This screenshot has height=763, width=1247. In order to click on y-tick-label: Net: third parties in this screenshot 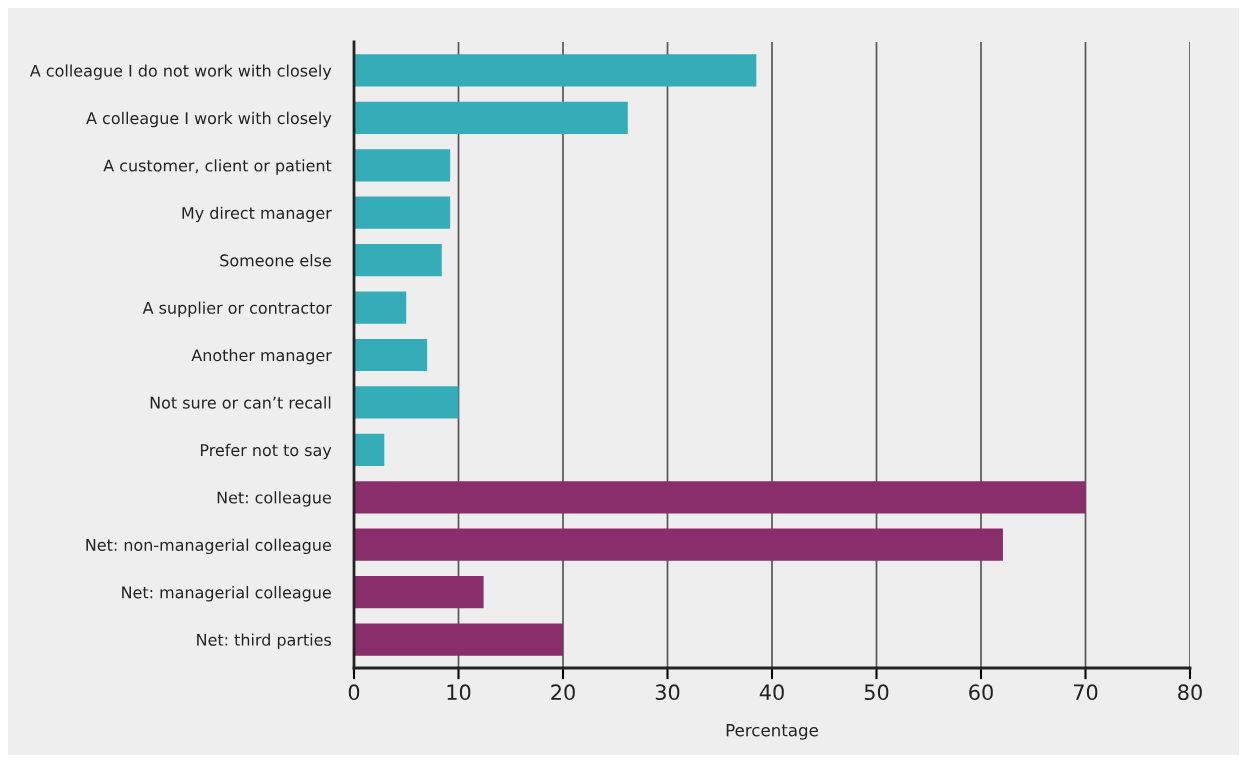, I will do `click(264, 641)`.